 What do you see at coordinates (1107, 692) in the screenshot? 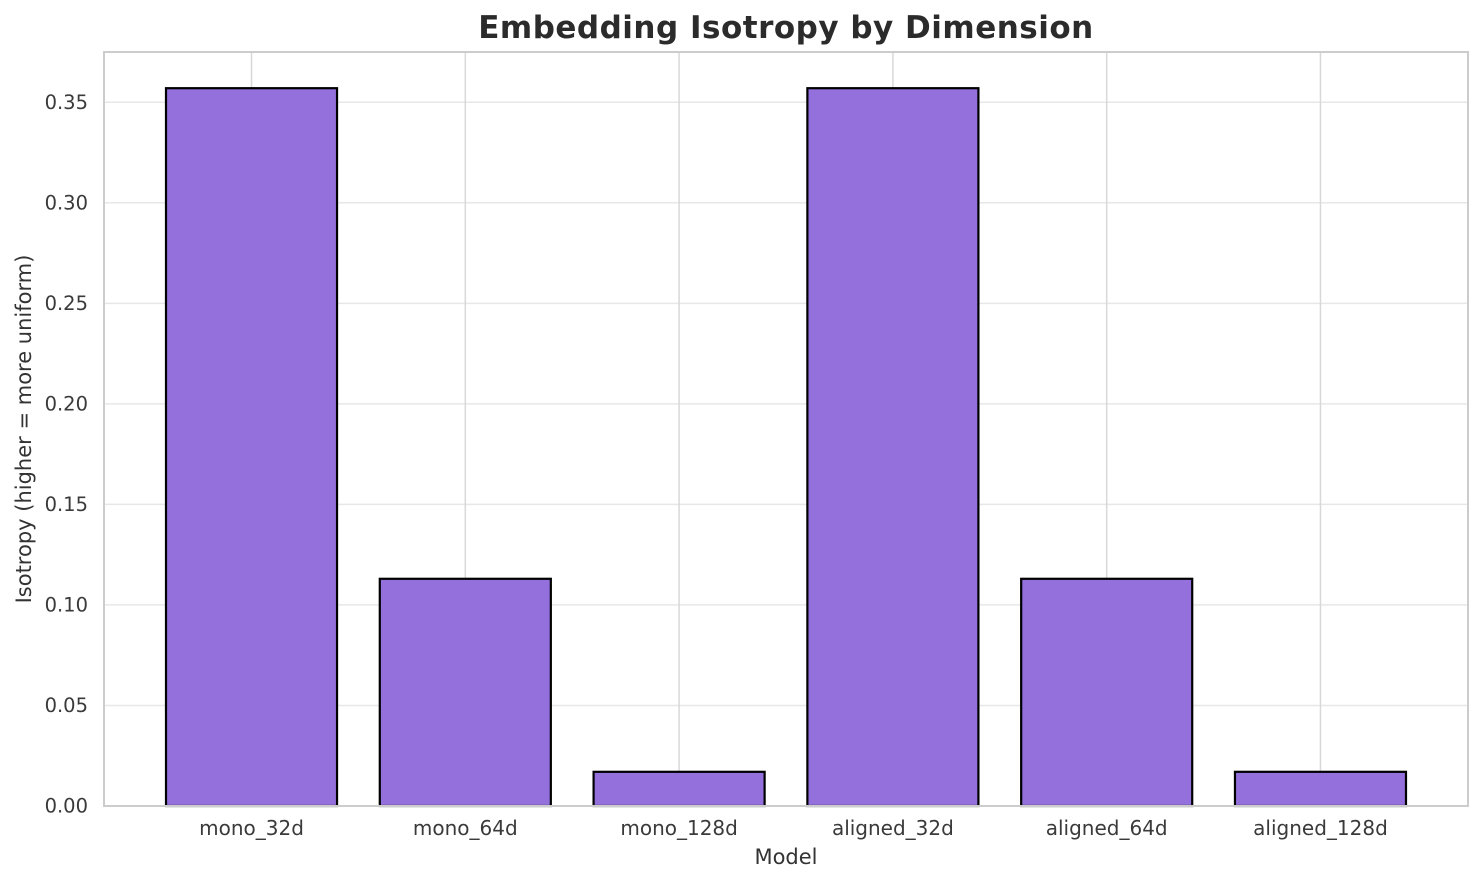
I see `bar-aligned_64d` at bounding box center [1107, 692].